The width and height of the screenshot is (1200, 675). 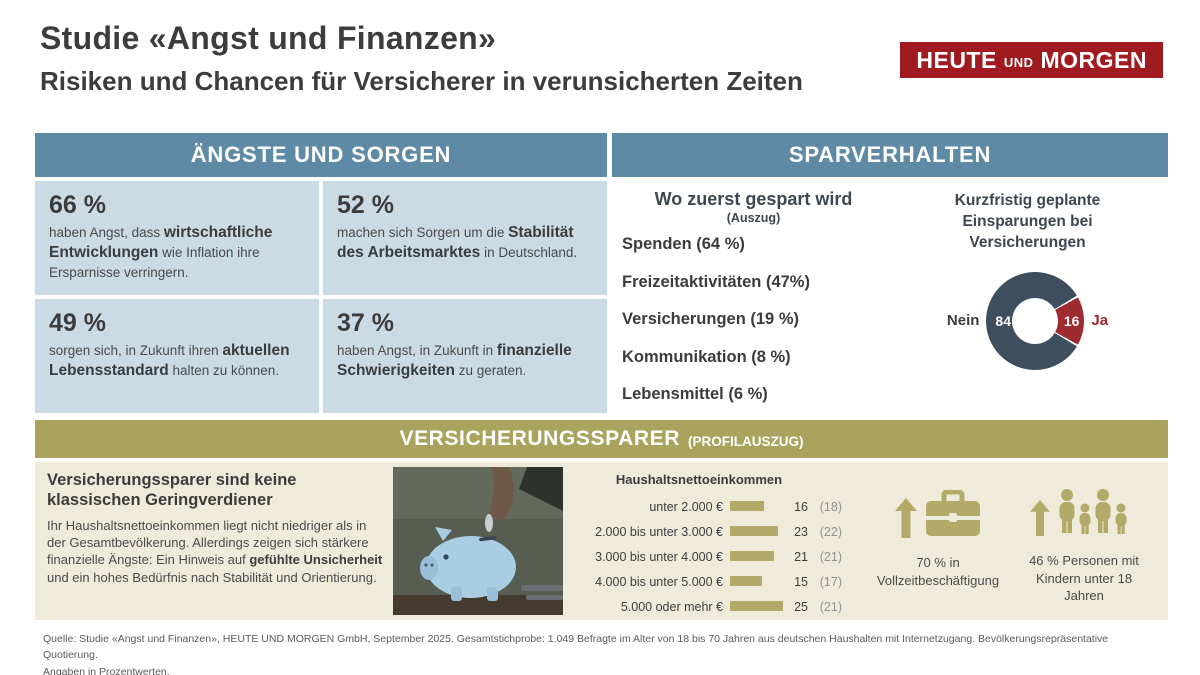 I want to click on fears-header-band: ÄNGSTE UND SORGEN, so click(x=321, y=155).